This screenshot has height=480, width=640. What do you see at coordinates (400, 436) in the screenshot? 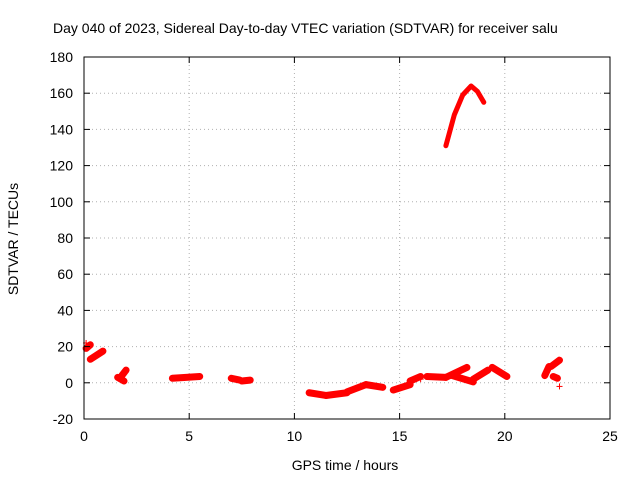
I see `x-tick-label: 15` at bounding box center [400, 436].